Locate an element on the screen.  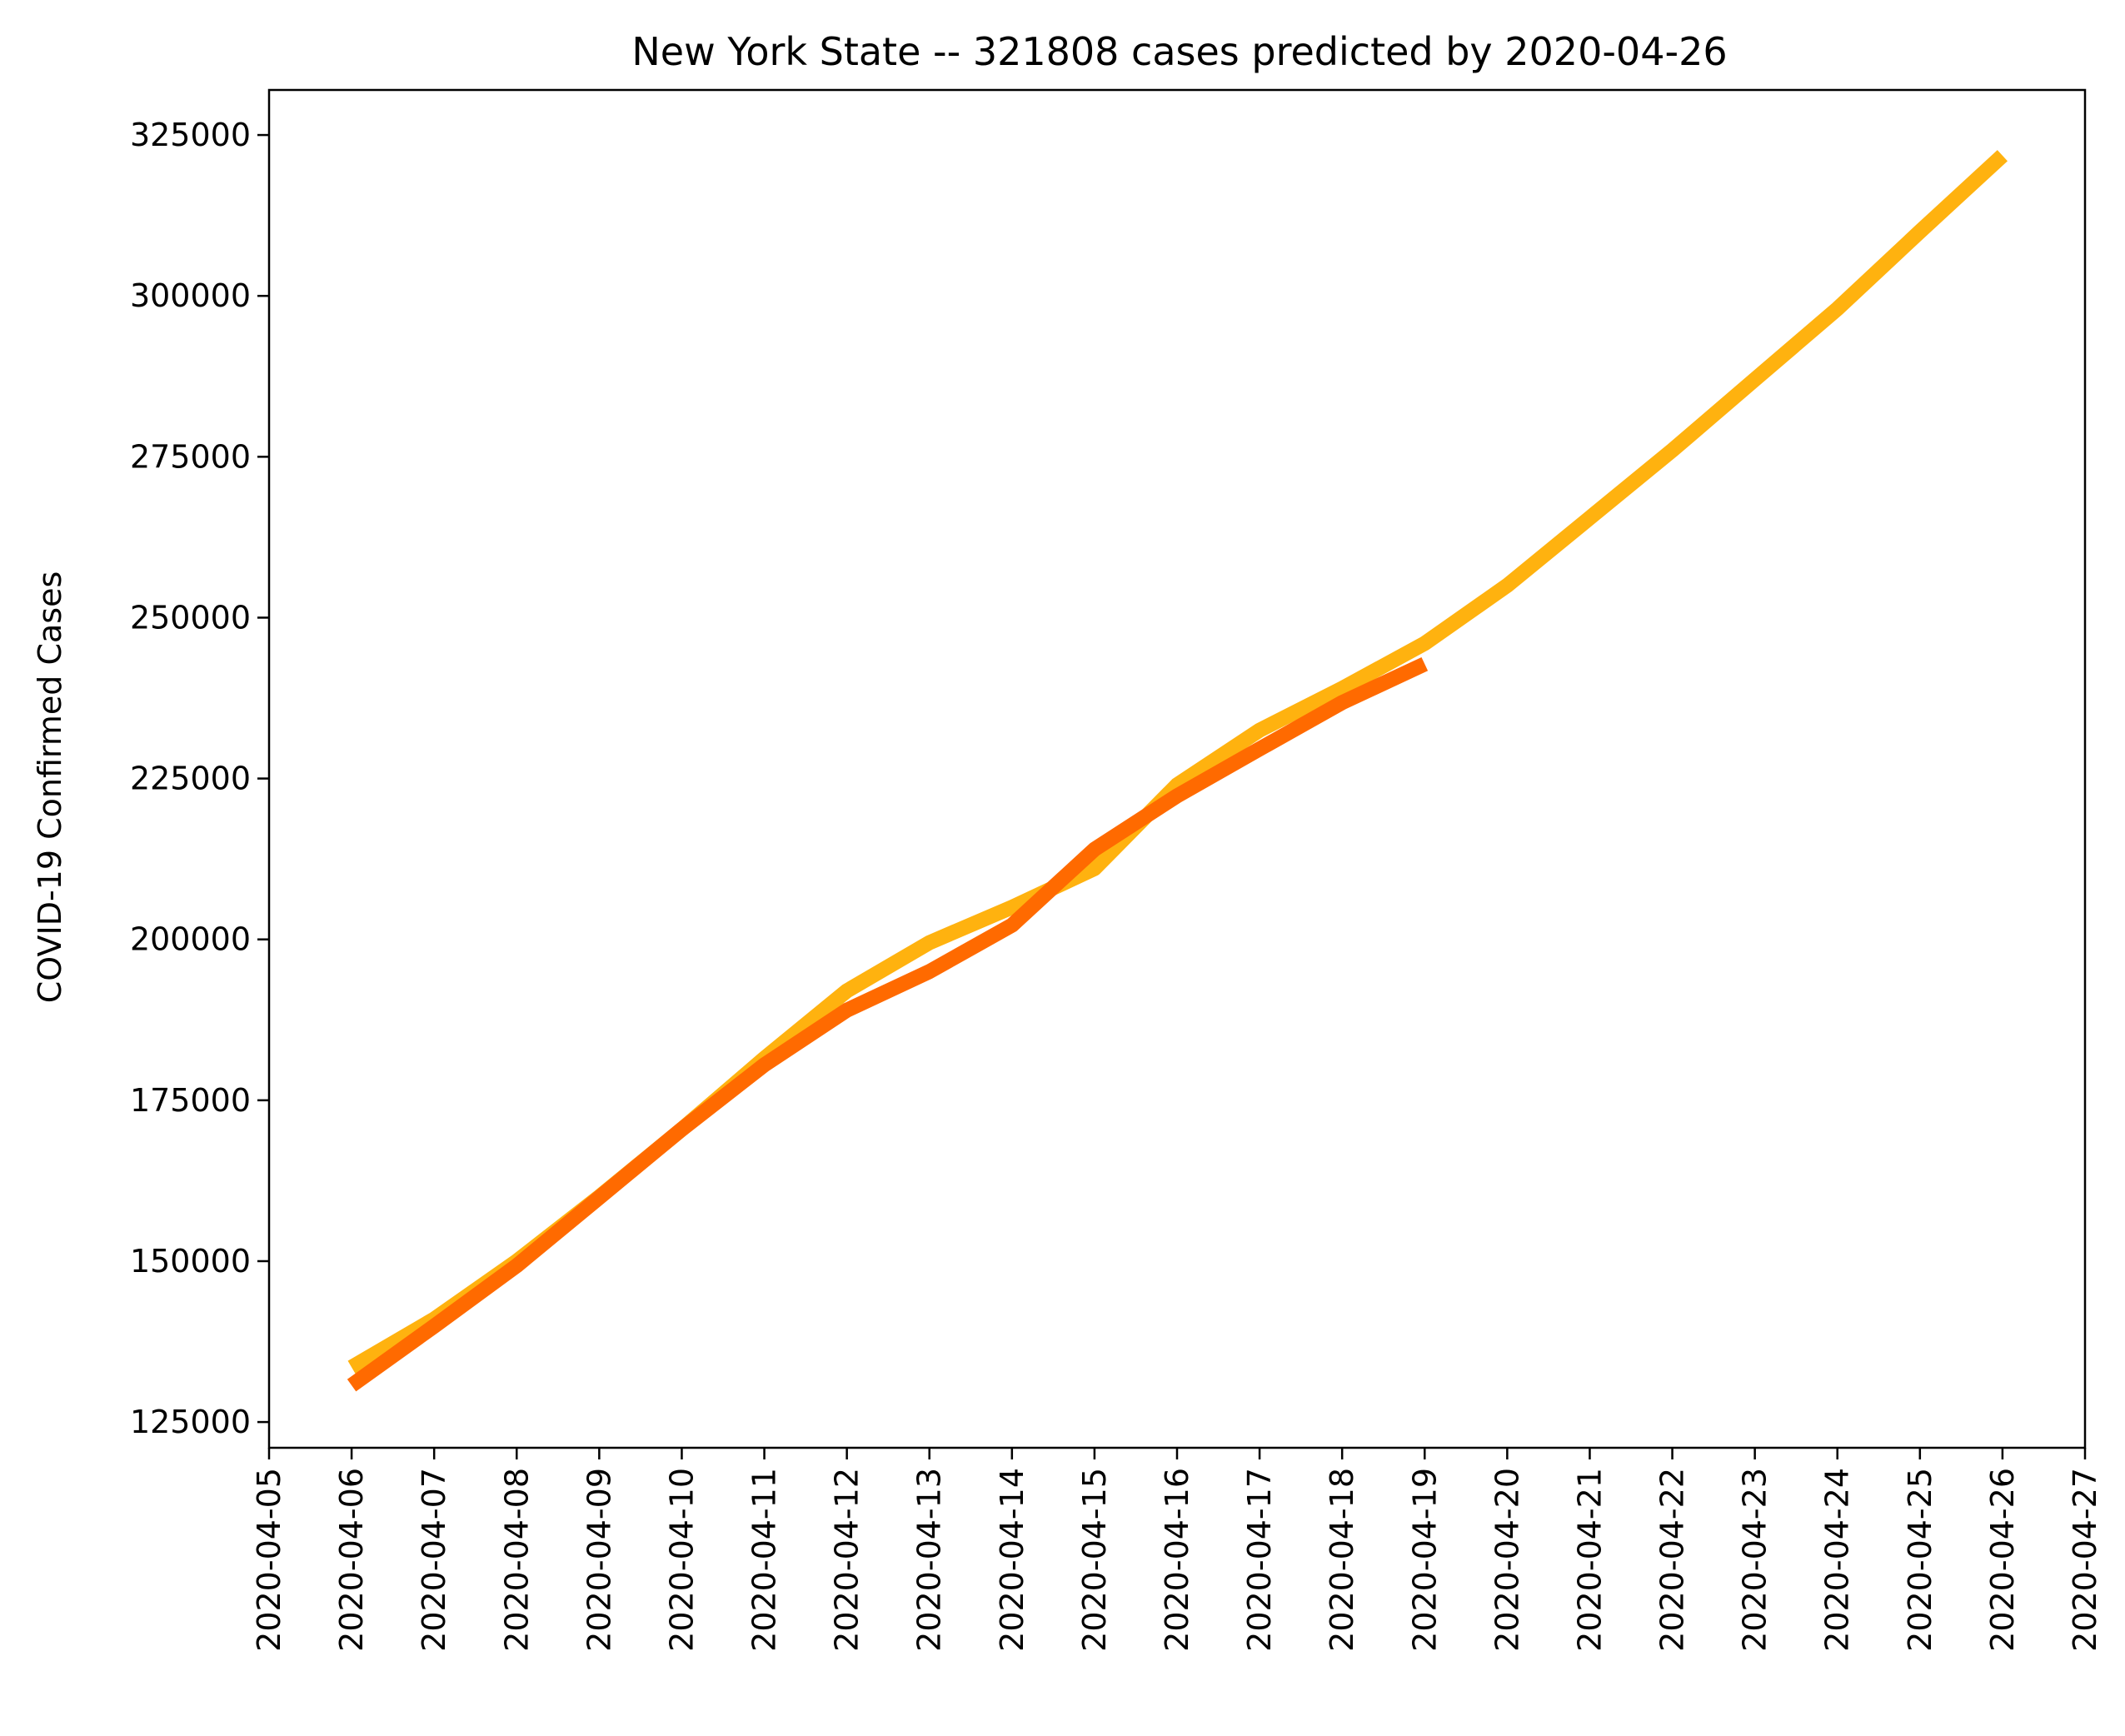
x-tick-label: 2020-04-21 is located at coordinates (1590, 1560).